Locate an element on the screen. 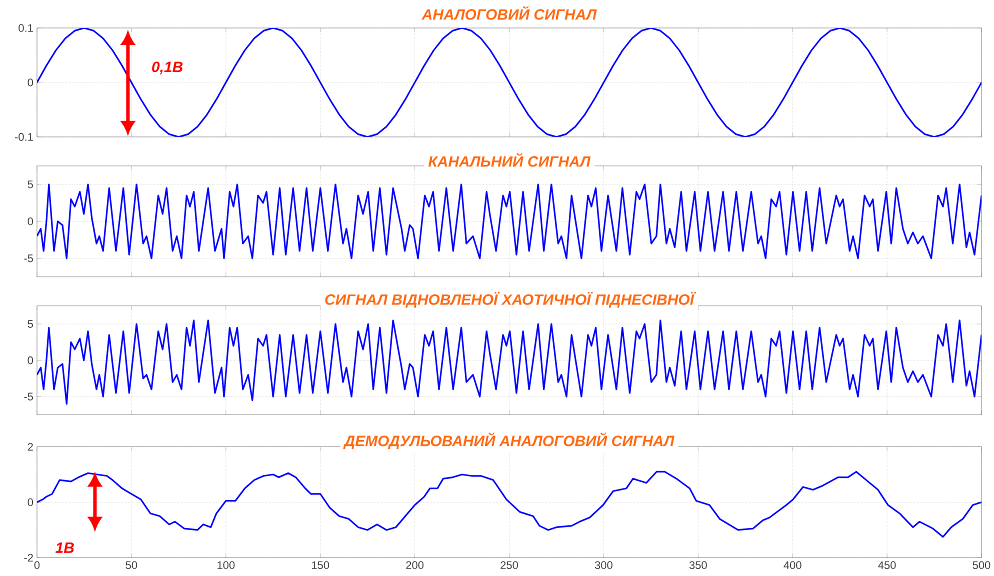 This screenshot has width=994, height=576. chart-title: КАНАЛЬНИЙ СИГНАЛ is located at coordinates (509, 160).